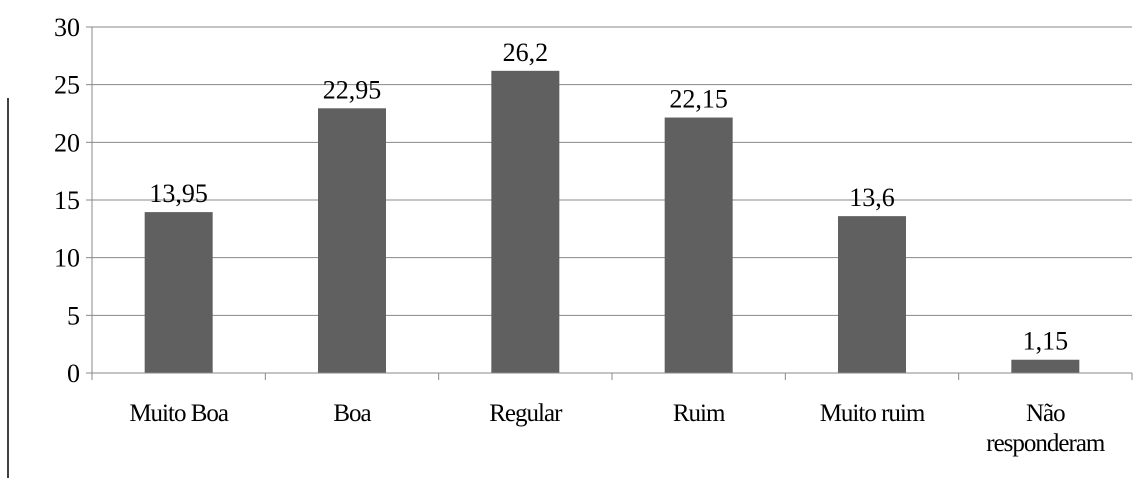 The height and width of the screenshot is (480, 1148). I want to click on y-tick-label: 5, so click(73, 315).